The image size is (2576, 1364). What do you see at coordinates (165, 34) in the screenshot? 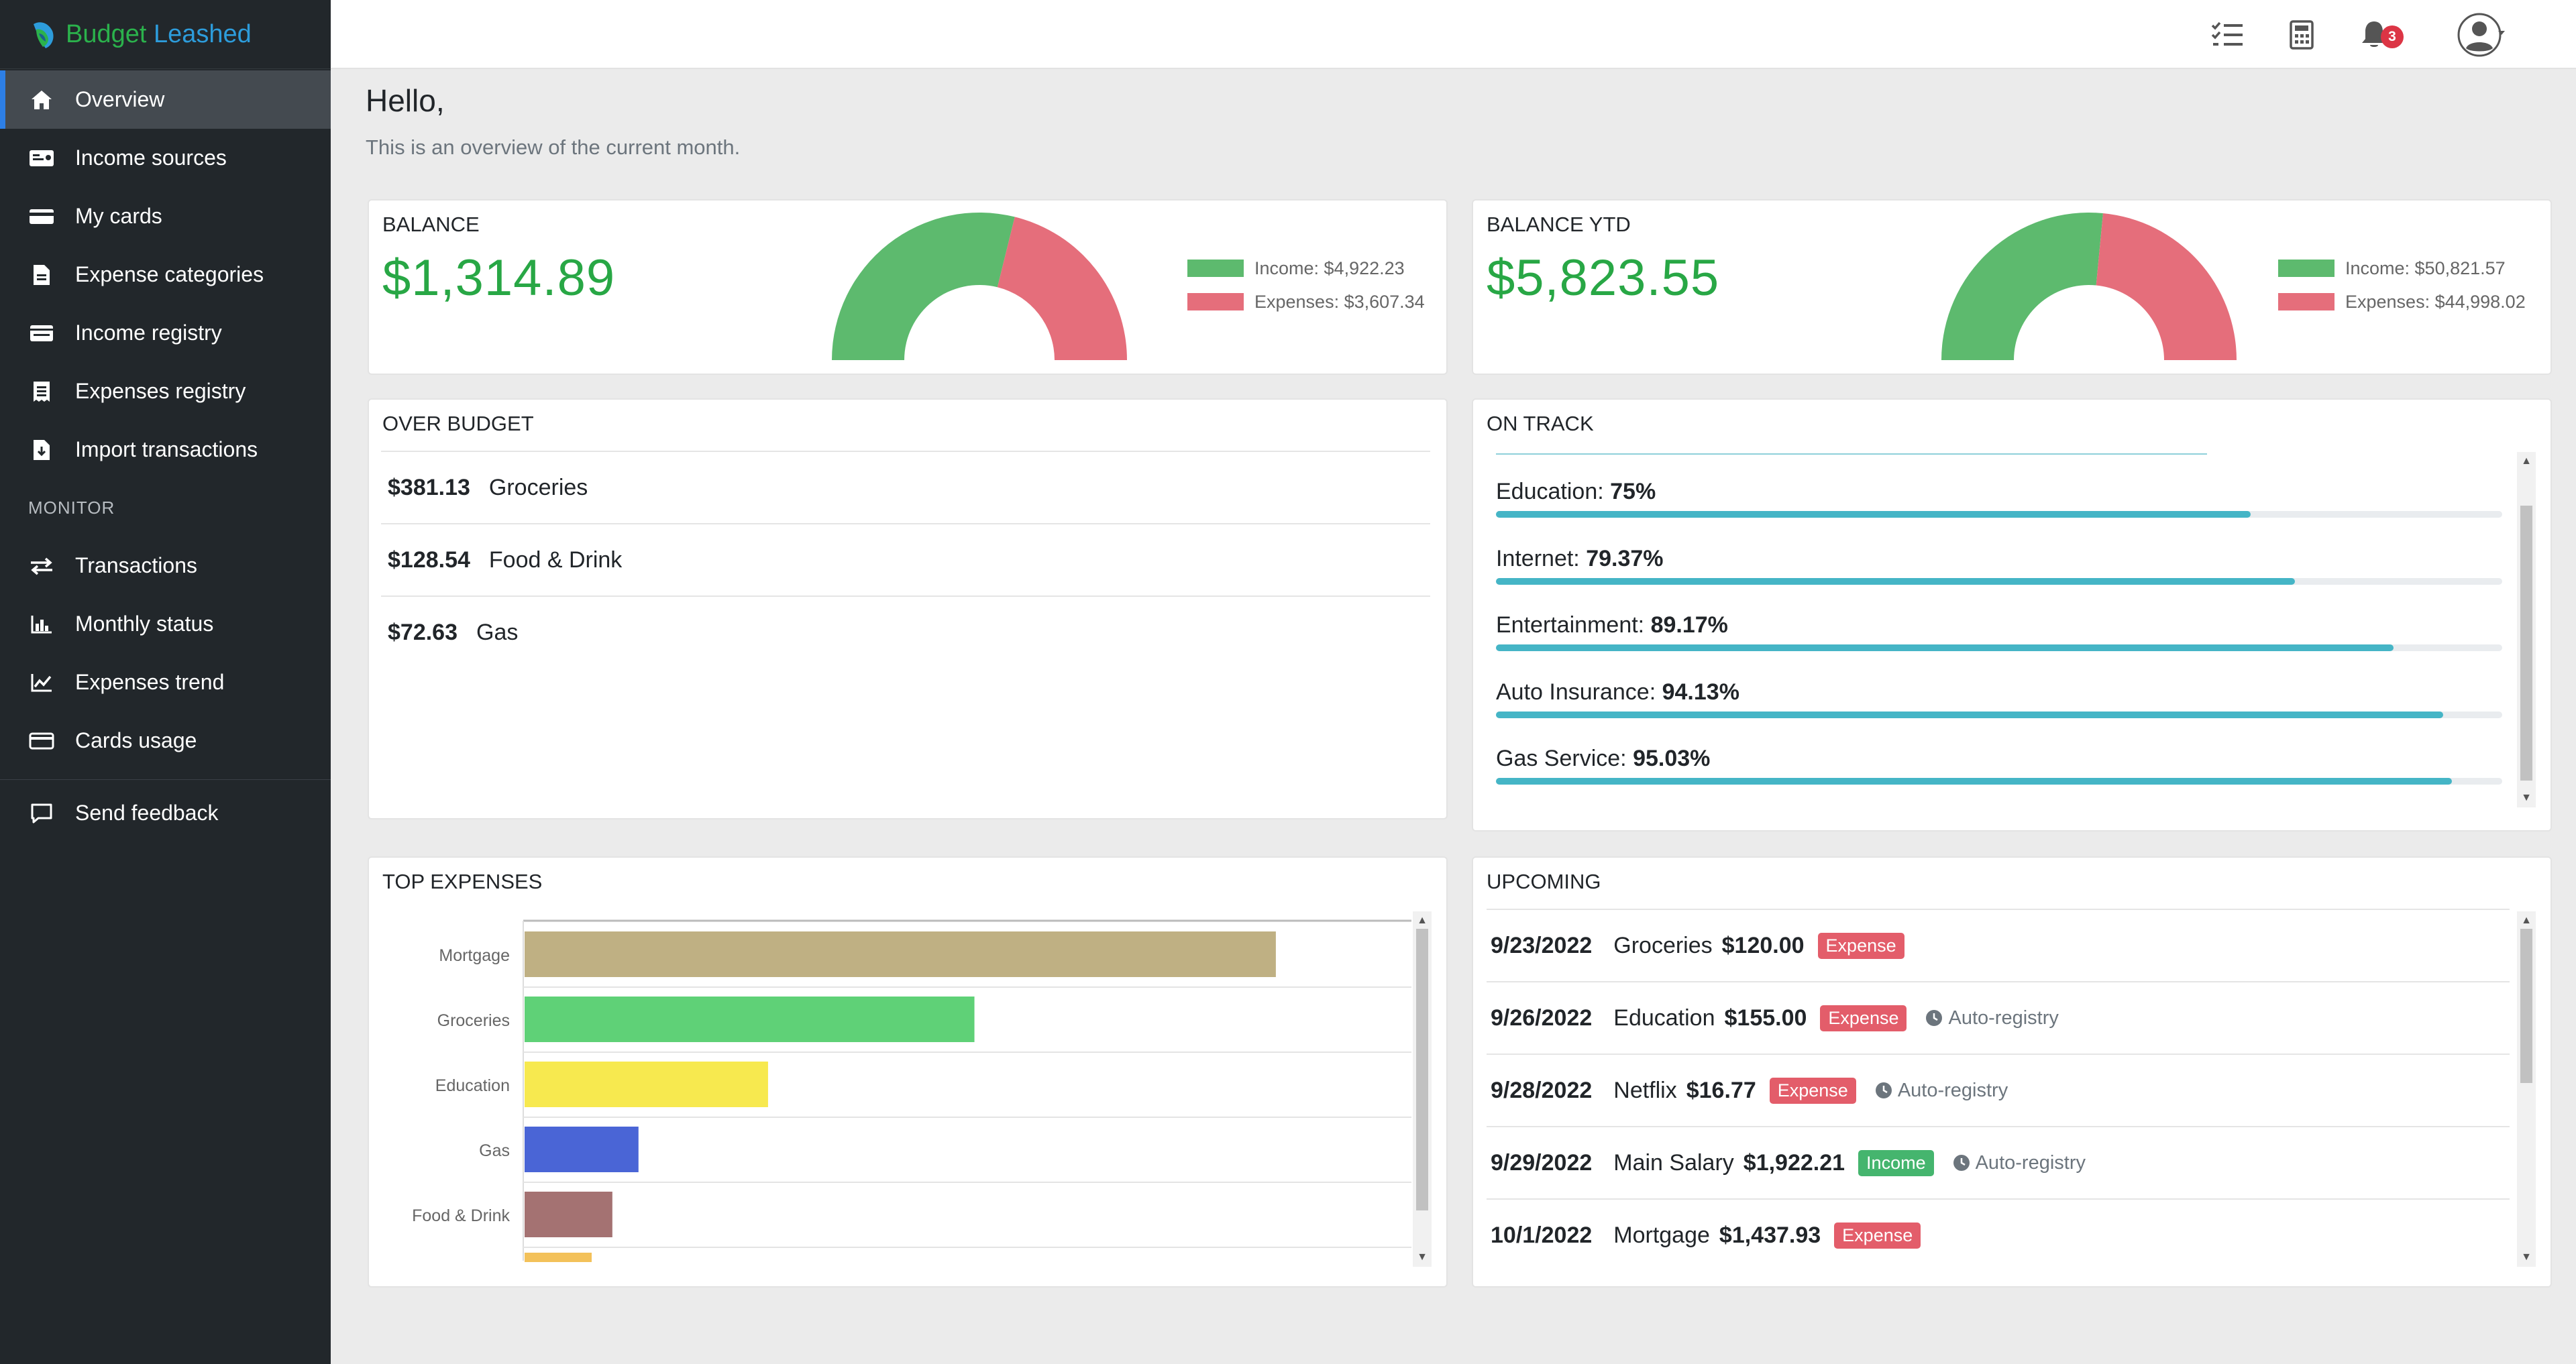
I see `brand: Budget Leashed` at bounding box center [165, 34].